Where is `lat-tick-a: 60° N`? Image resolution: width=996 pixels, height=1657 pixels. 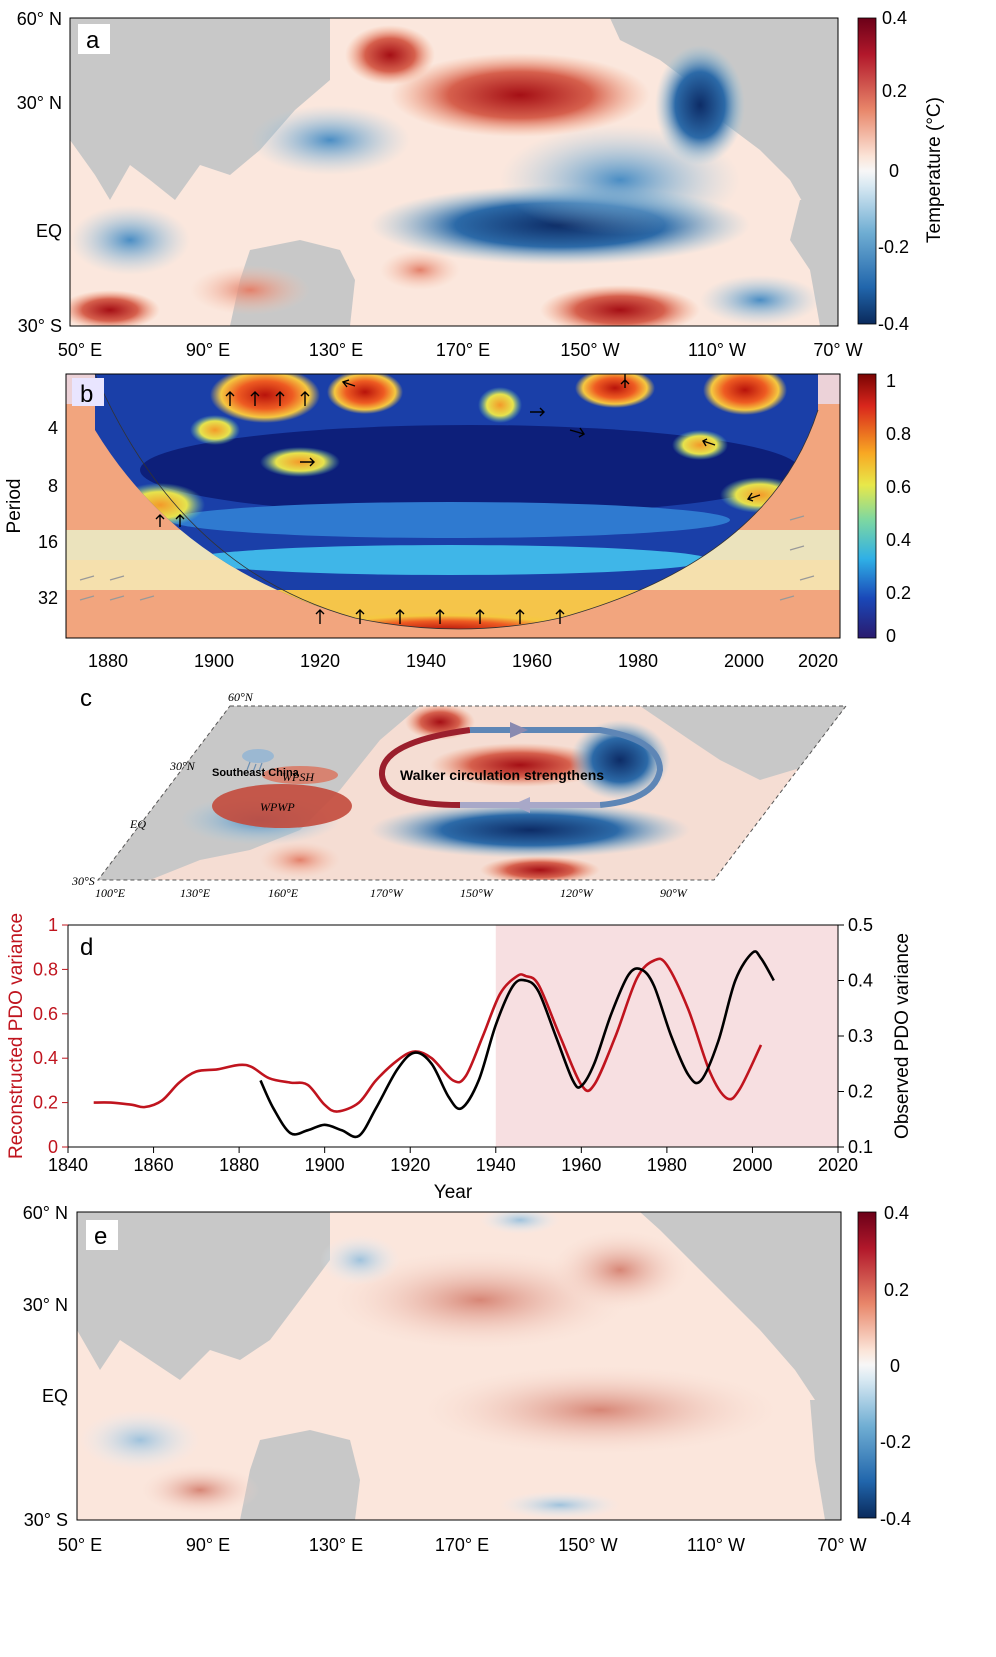 lat-tick-a: 60° N is located at coordinates (39, 19).